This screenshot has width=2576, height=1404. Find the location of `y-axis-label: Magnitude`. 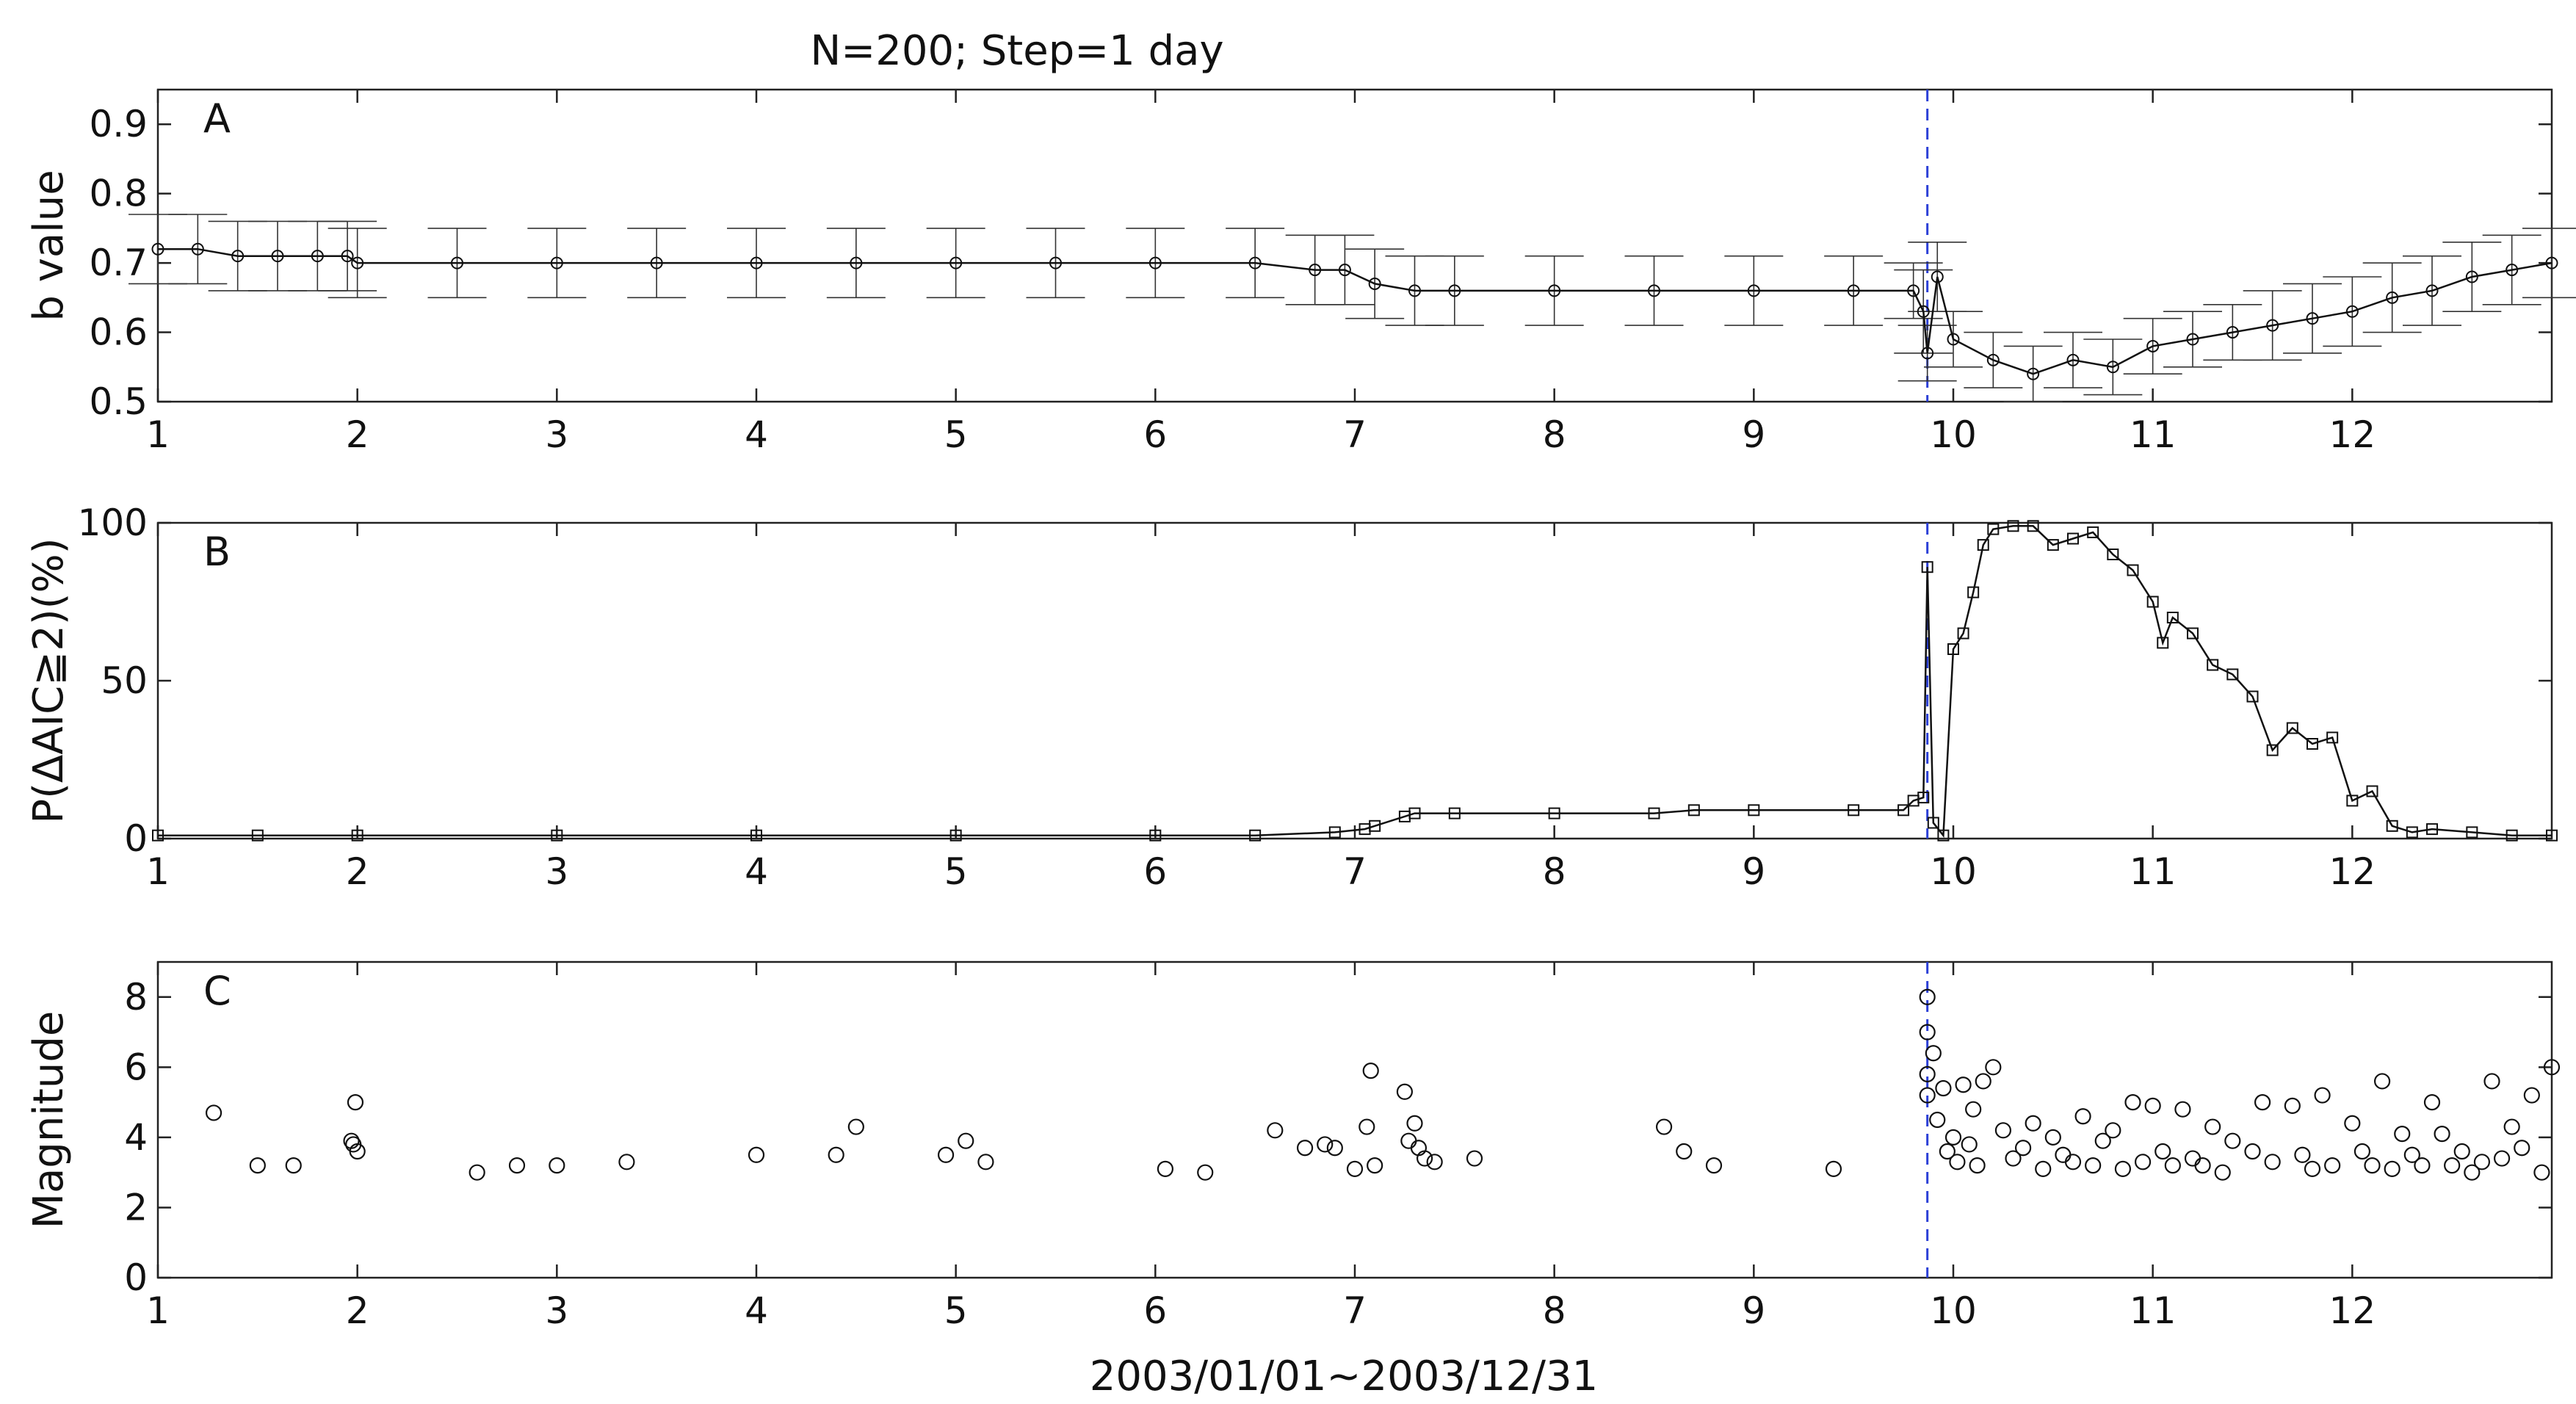

y-axis-label: Magnitude is located at coordinates (49, 1120).